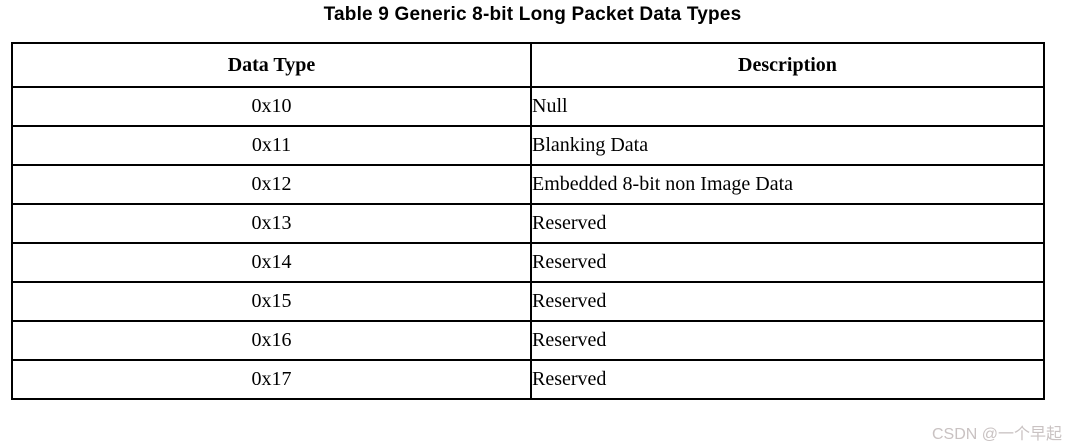 Image resolution: width=1065 pixels, height=447 pixels. I want to click on data-type-cell: 0x13, so click(271, 223).